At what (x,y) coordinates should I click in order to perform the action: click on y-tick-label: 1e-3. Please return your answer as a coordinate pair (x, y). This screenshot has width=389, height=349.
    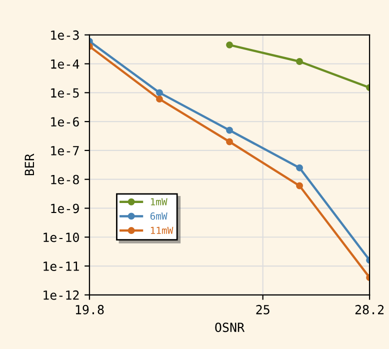
    Looking at the image, I should click on (65, 35).